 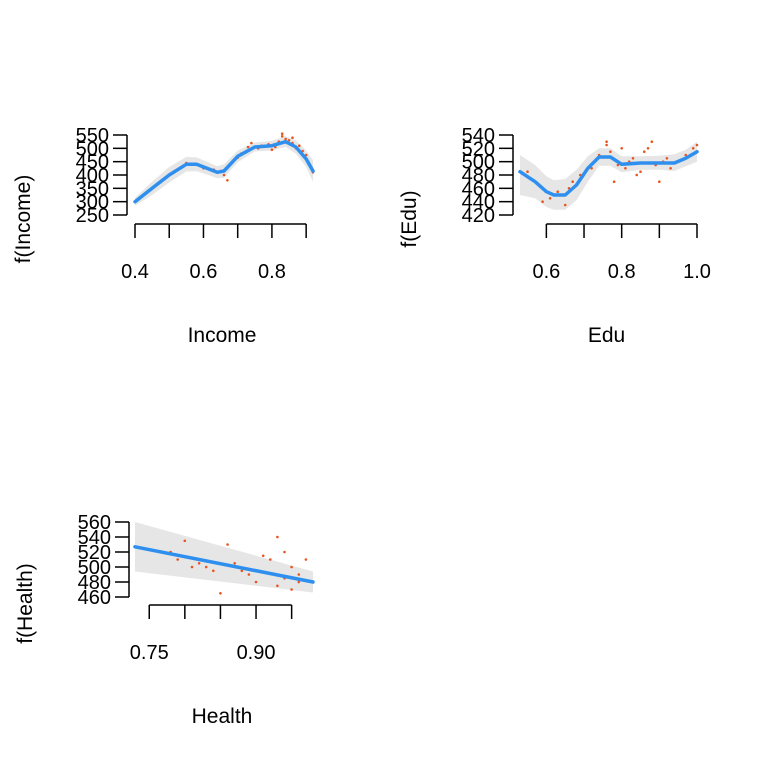 I want to click on y-tick-label: 550, so click(x=92, y=136).